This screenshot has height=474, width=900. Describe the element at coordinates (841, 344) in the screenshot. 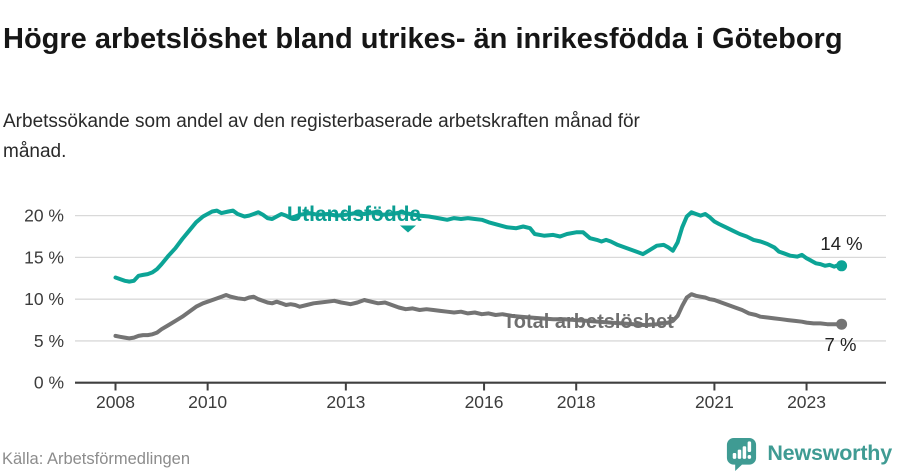

I see `end-value-label-total: 7 %` at that location.